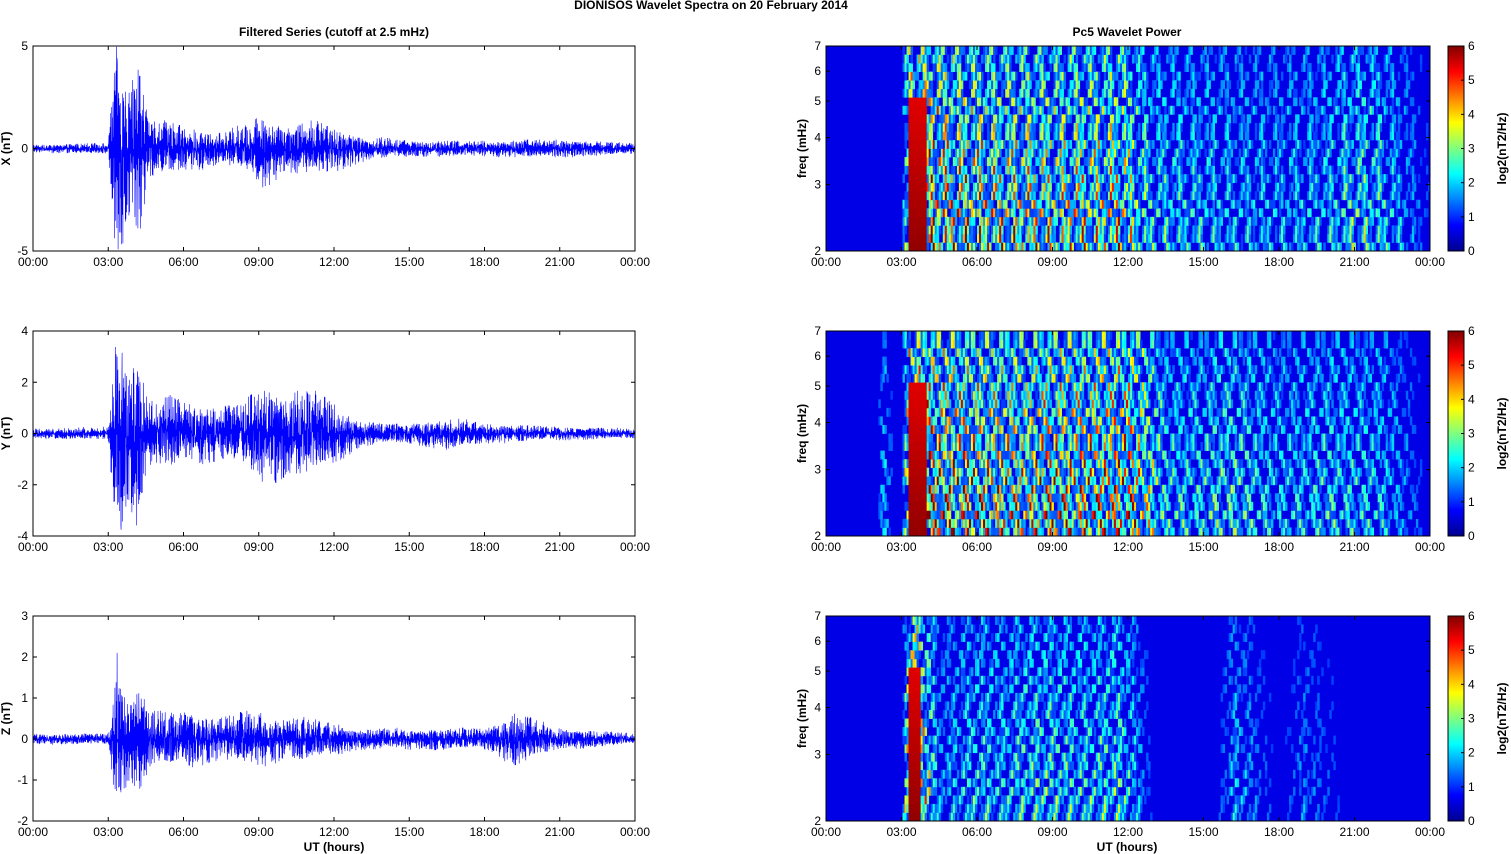 The height and width of the screenshot is (854, 1511). I want to click on series-xtick-label: 00:00, so click(635, 262).